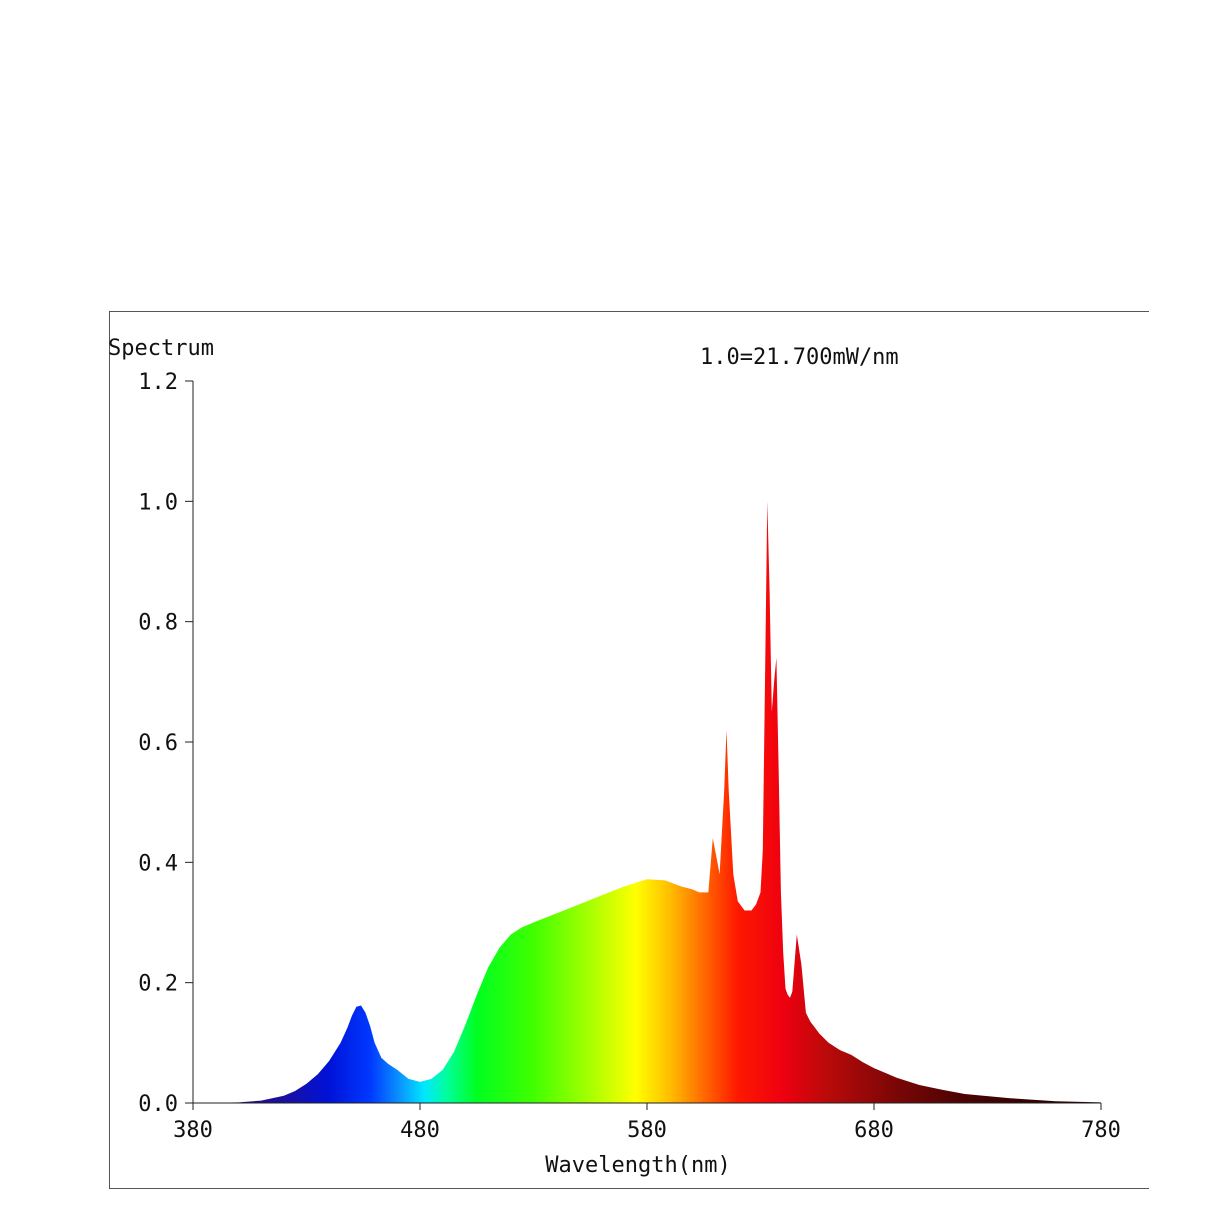 The height and width of the screenshot is (1224, 1224). What do you see at coordinates (158, 382) in the screenshot?
I see `y-tick-label: 1.2` at bounding box center [158, 382].